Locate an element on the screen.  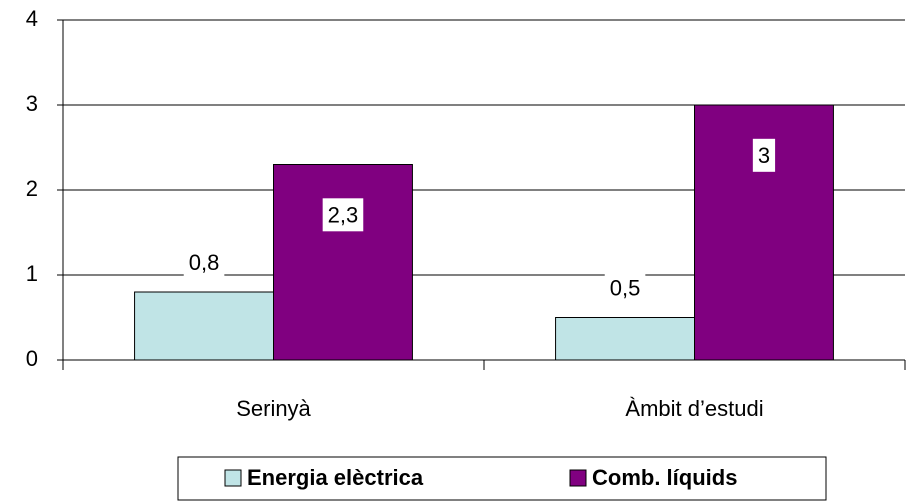
legend-label: Comb. líquids is located at coordinates (664, 477).